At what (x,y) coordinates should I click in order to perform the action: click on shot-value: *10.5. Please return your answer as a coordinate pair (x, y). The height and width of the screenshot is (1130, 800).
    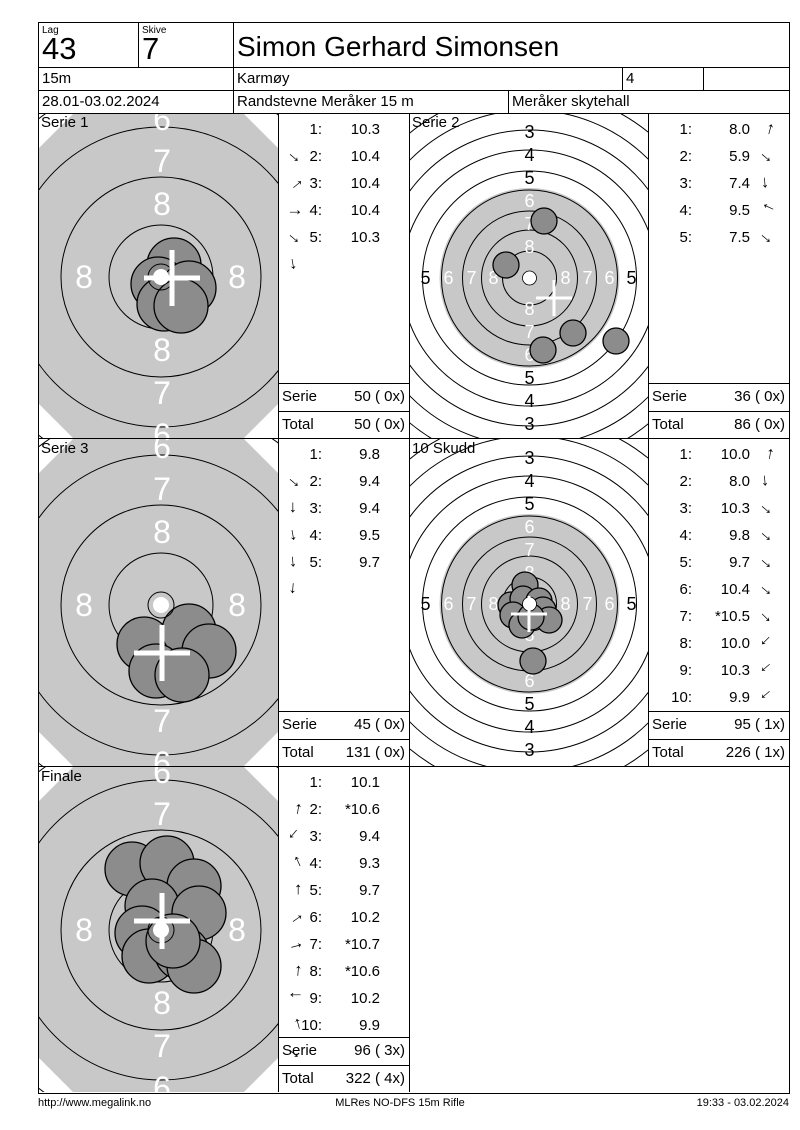
    Looking at the image, I should click on (732, 616).